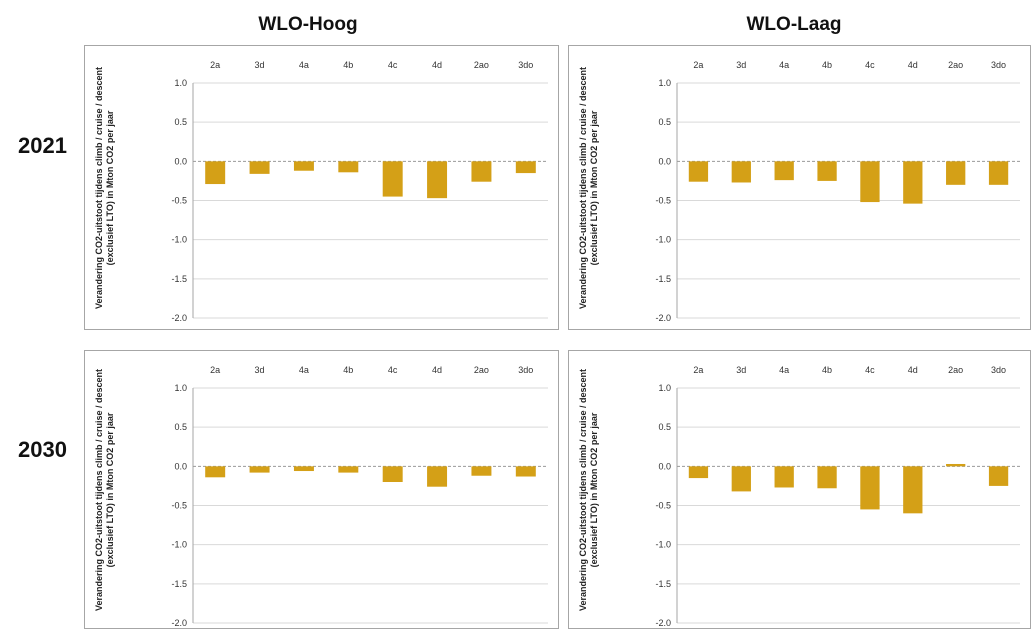 Image resolution: width=1031 pixels, height=629 pixels. What do you see at coordinates (42, 145) in the screenshot?
I see `row-title-2021: 2021` at bounding box center [42, 145].